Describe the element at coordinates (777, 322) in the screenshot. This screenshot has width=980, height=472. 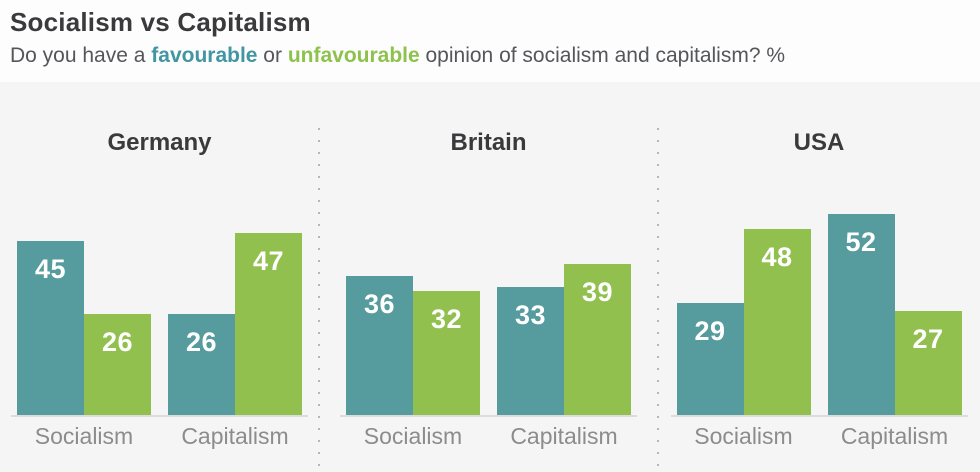
I see `bar-usa-socialism-unfavourable: 48` at that location.